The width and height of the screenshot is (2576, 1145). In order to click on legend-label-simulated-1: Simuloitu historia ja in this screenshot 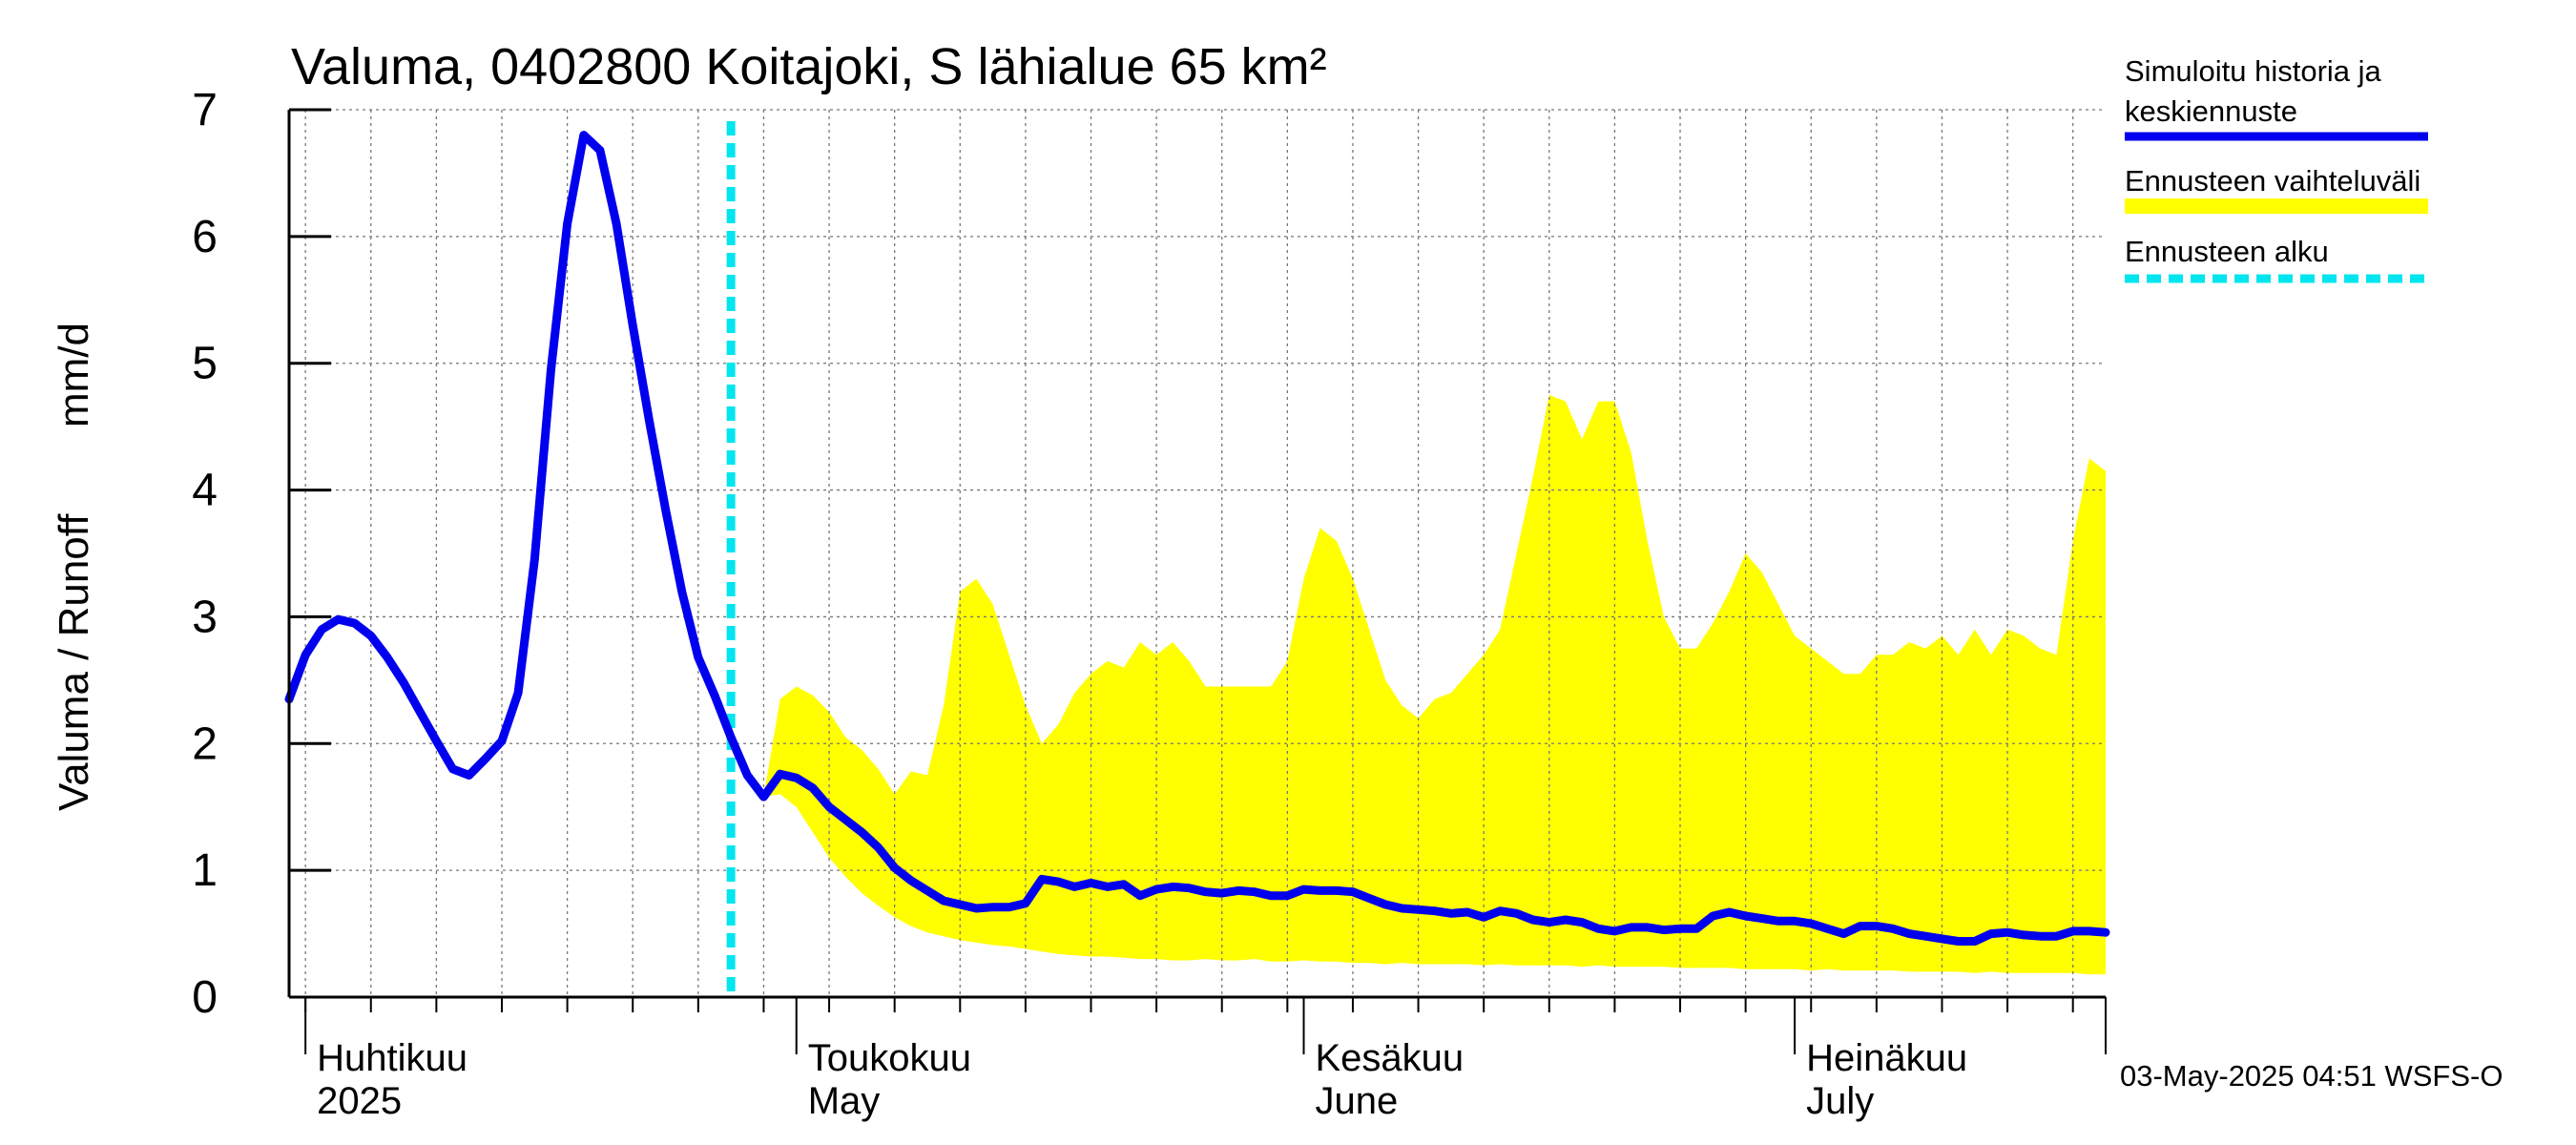, I will do `click(2253, 71)`.